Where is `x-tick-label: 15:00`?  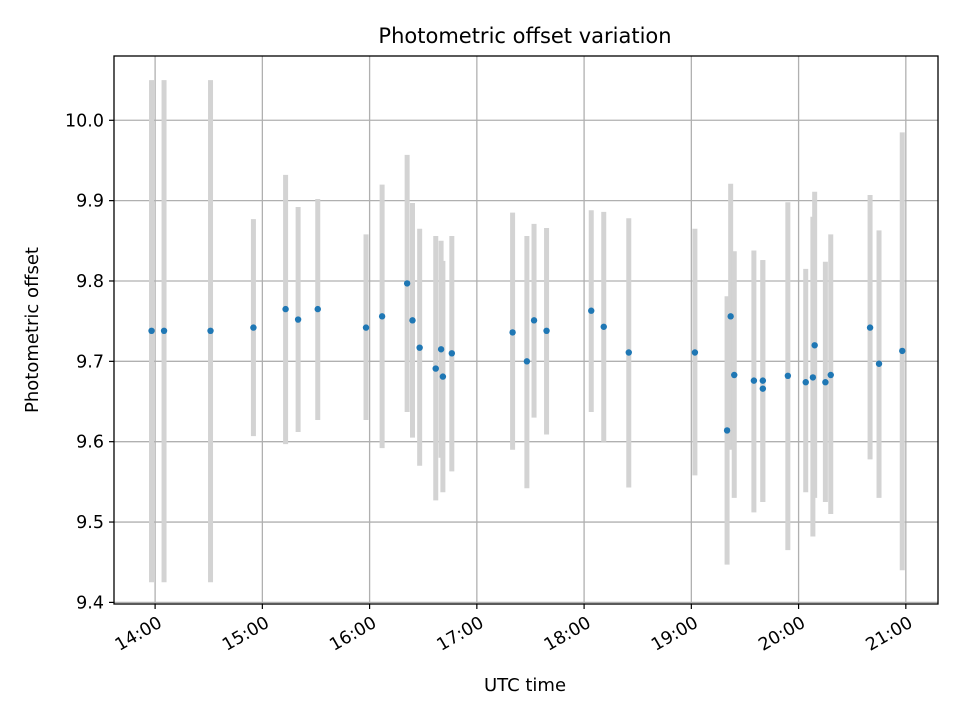 x-tick-label: 15:00 is located at coordinates (246, 634).